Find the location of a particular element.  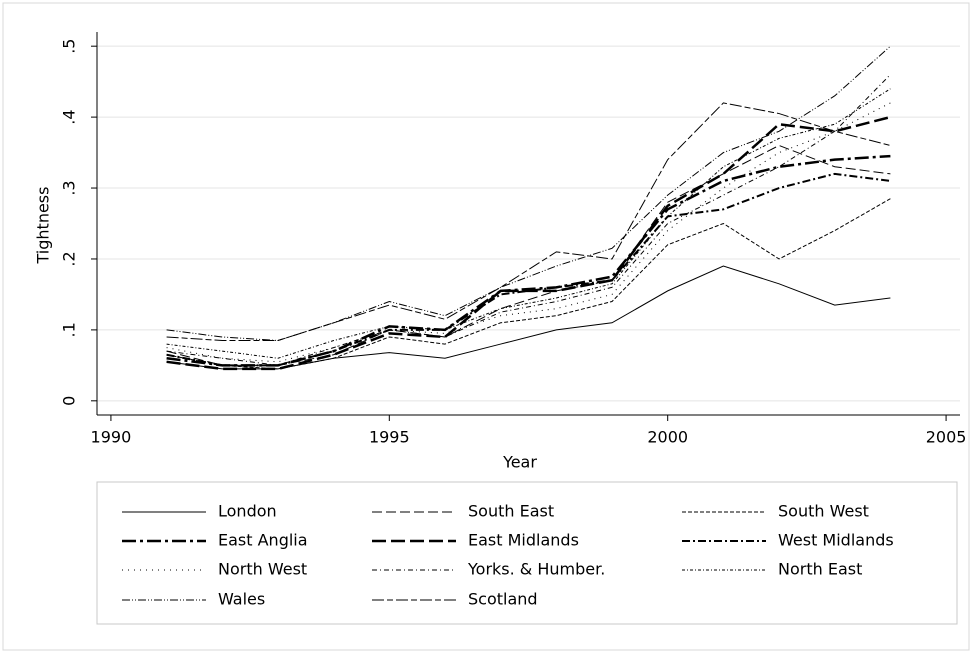

legend-label: Yorks. & Humber. is located at coordinates (536, 569).